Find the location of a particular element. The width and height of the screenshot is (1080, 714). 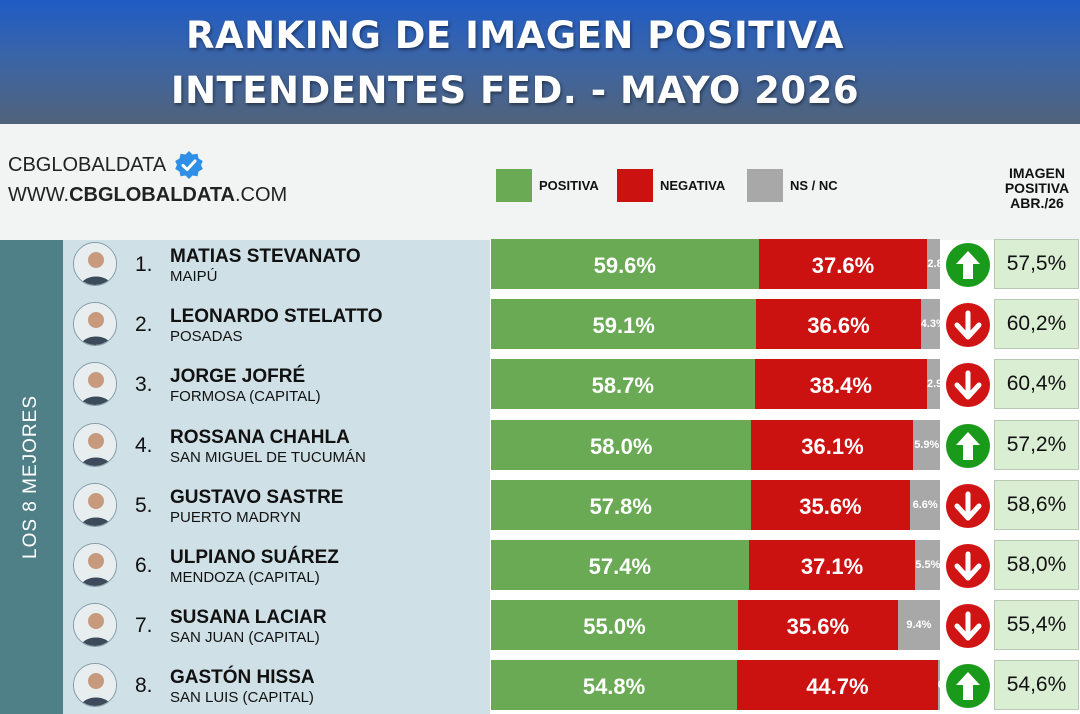

previous-value-cell: 54,6% is located at coordinates (1036, 685).